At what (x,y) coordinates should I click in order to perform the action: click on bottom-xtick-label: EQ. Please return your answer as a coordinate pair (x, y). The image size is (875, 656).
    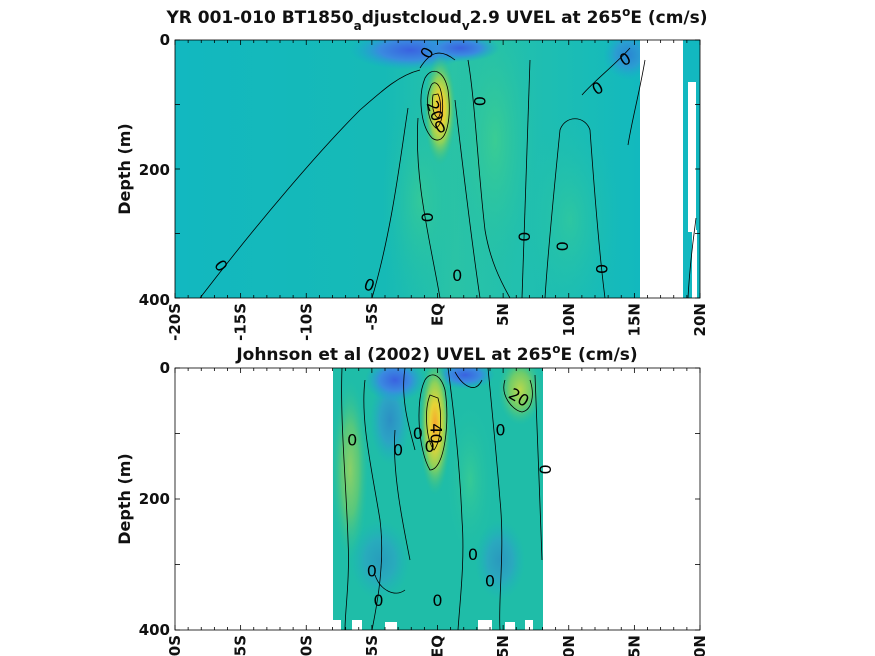
    Looking at the image, I should click on (438, 645).